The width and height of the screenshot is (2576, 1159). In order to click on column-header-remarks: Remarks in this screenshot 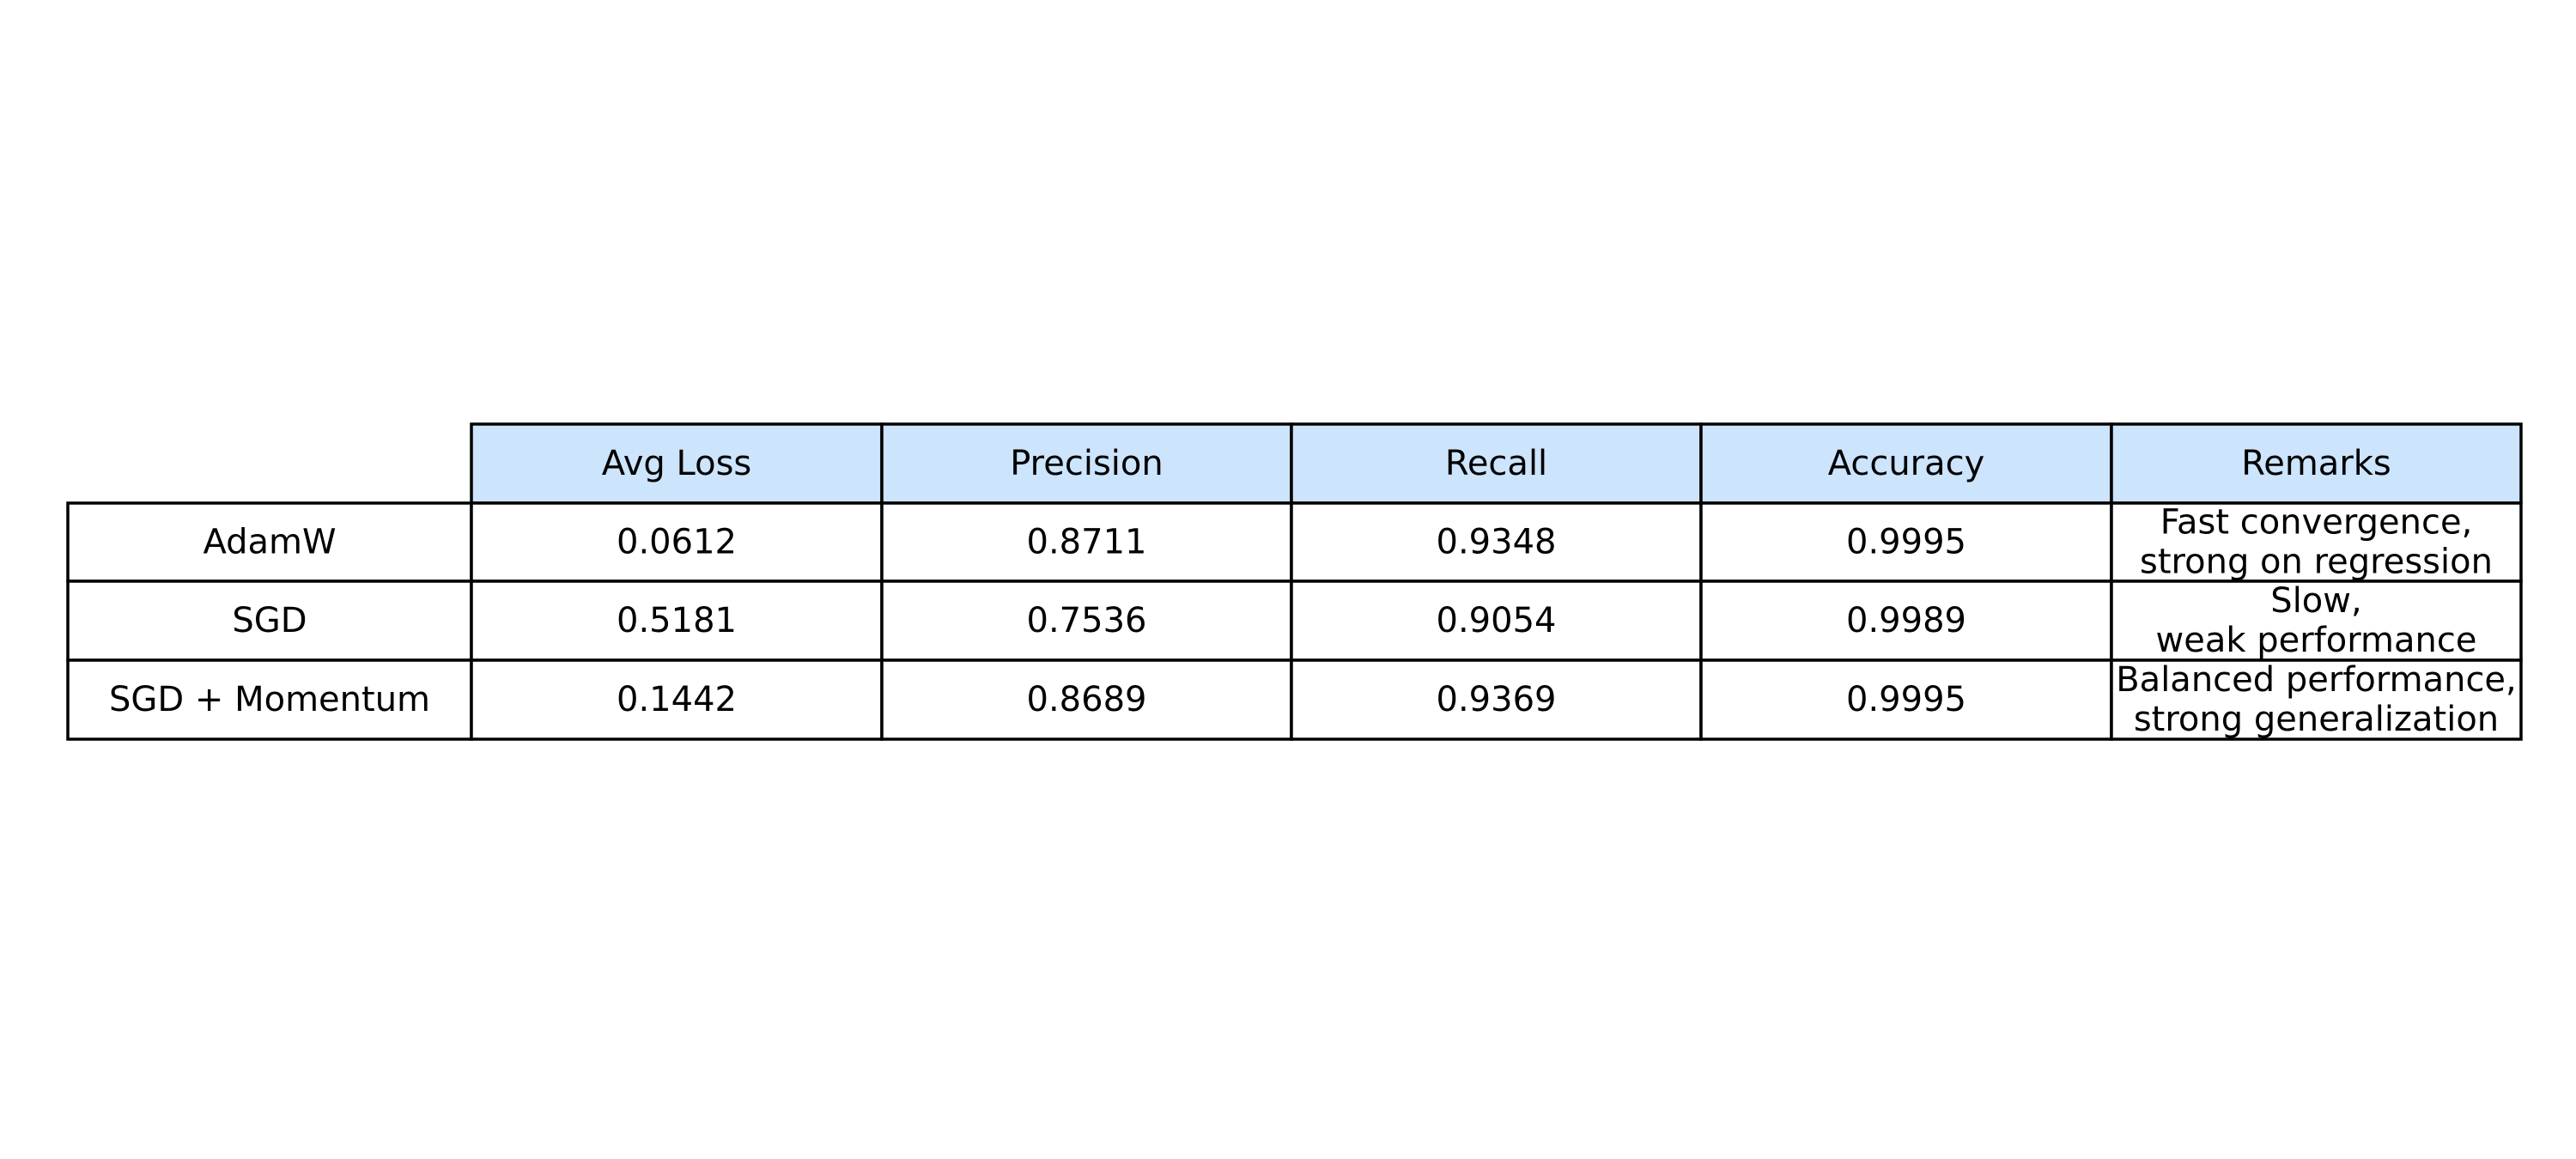, I will do `click(2316, 463)`.